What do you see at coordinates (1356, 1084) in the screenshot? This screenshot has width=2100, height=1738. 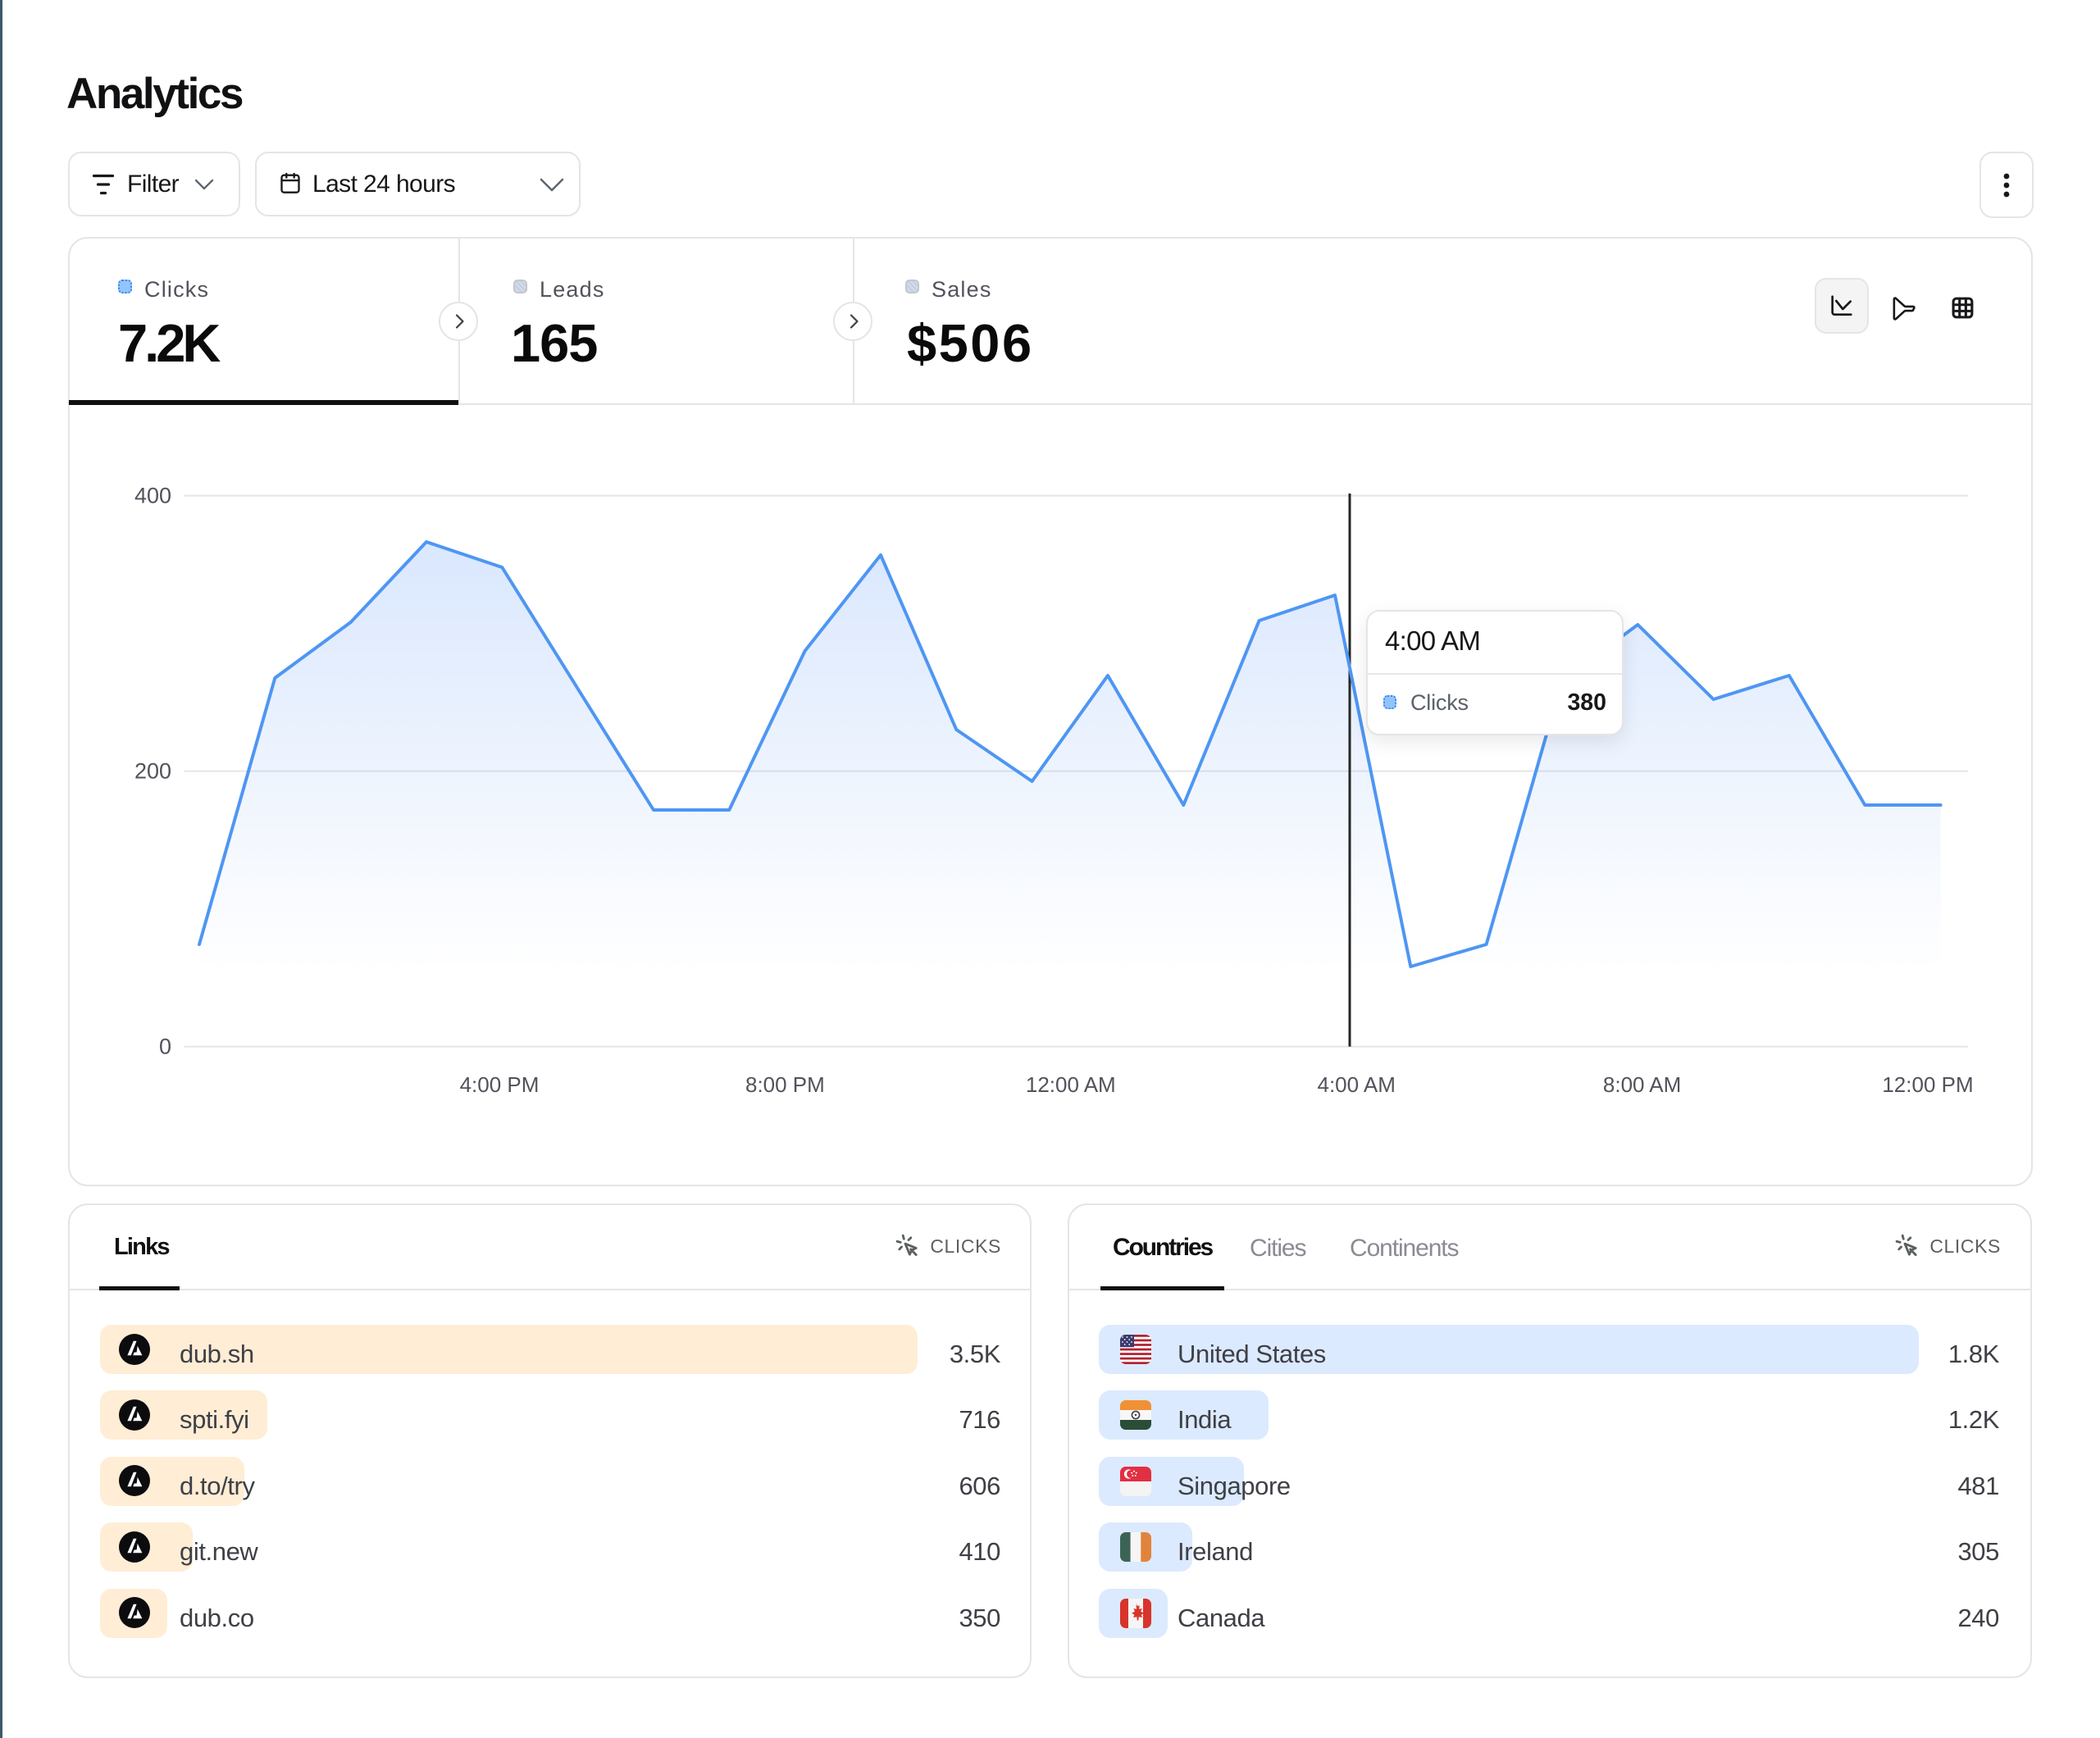 I see `svg-text: 4:00 AM` at bounding box center [1356, 1084].